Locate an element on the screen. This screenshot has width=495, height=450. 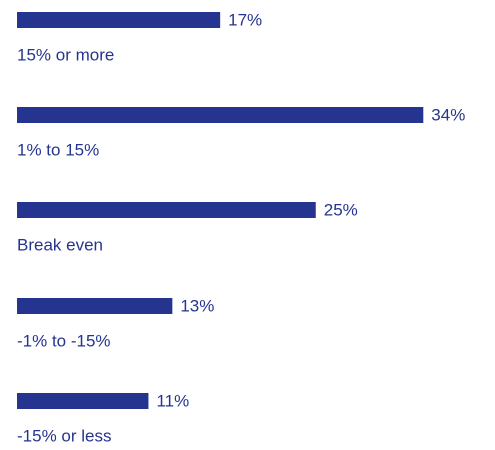
value-label: 11% is located at coordinates (172, 400).